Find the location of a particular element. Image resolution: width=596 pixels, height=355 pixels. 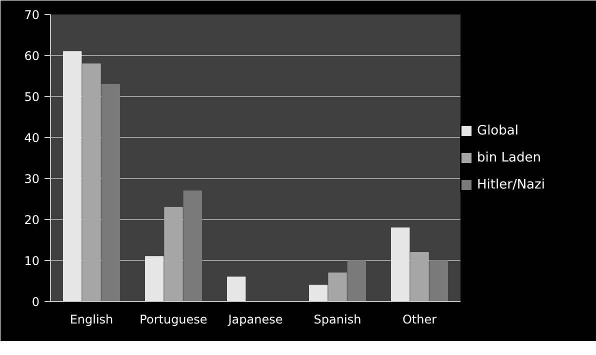

y-tick-label: 70 is located at coordinates (32, 15).